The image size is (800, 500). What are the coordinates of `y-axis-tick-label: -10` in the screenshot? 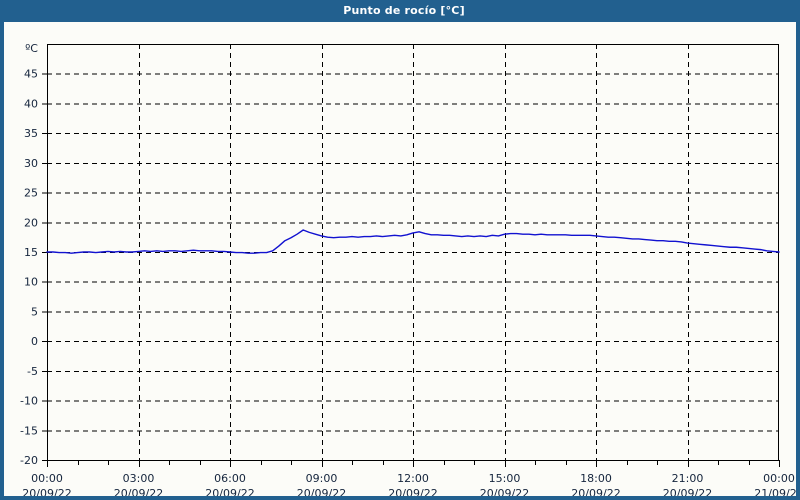 It's located at (29, 401).